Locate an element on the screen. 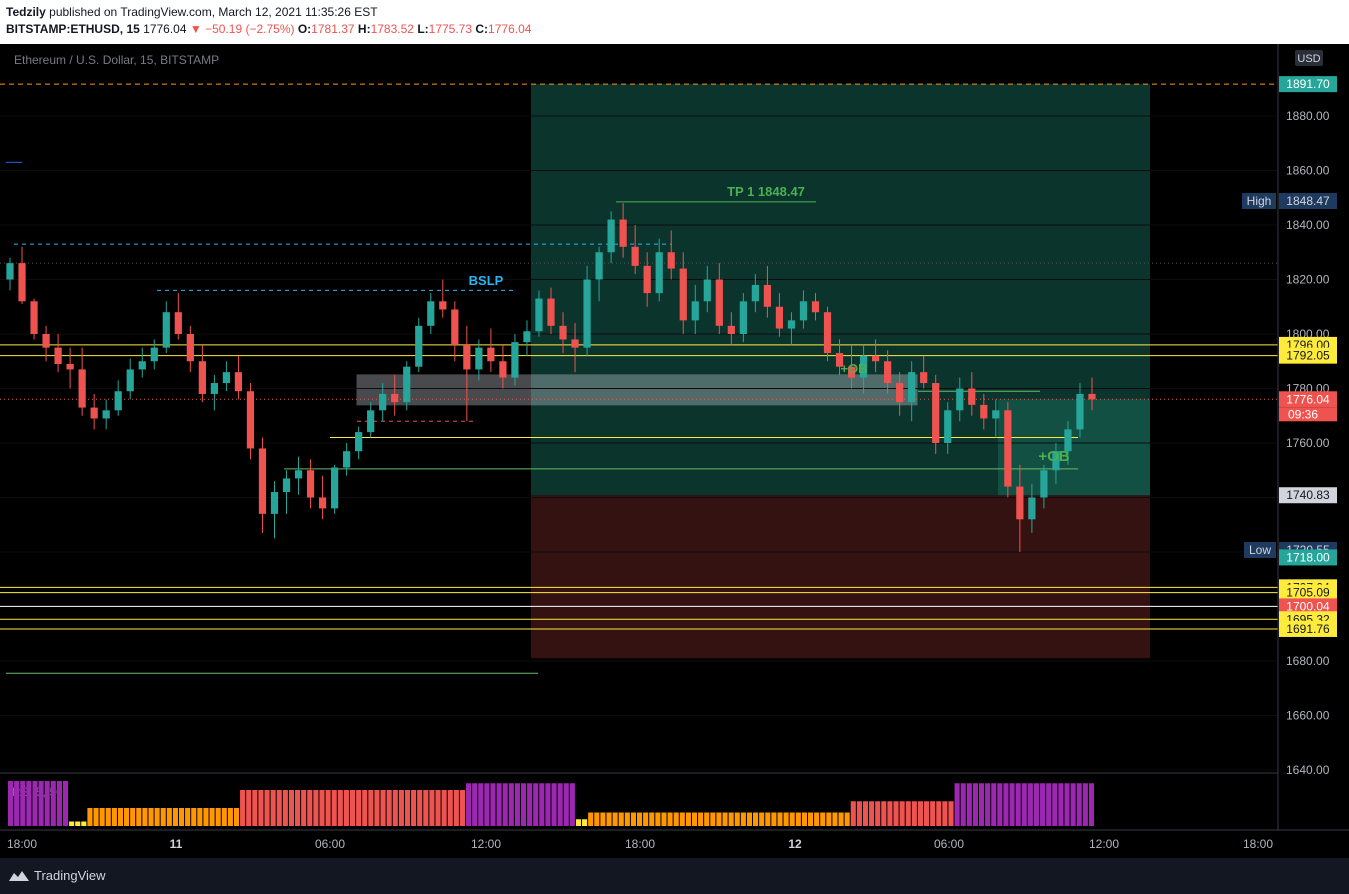 This screenshot has height=894, width=1349. tradingview-brand: TradingView is located at coordinates (70, 875).